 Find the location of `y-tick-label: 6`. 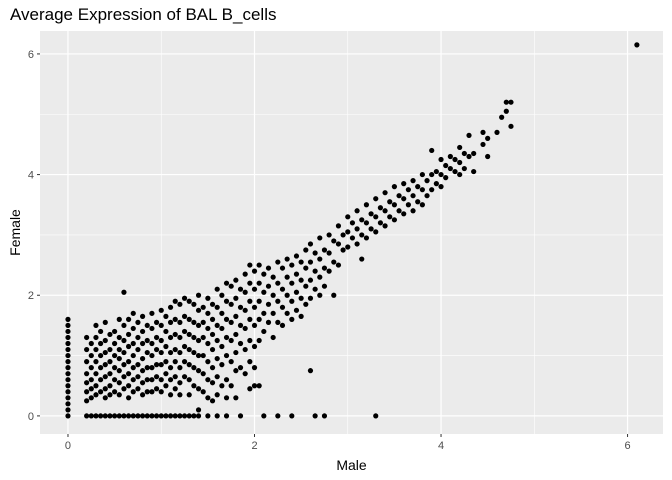

y-tick-label: 6 is located at coordinates (31, 55).